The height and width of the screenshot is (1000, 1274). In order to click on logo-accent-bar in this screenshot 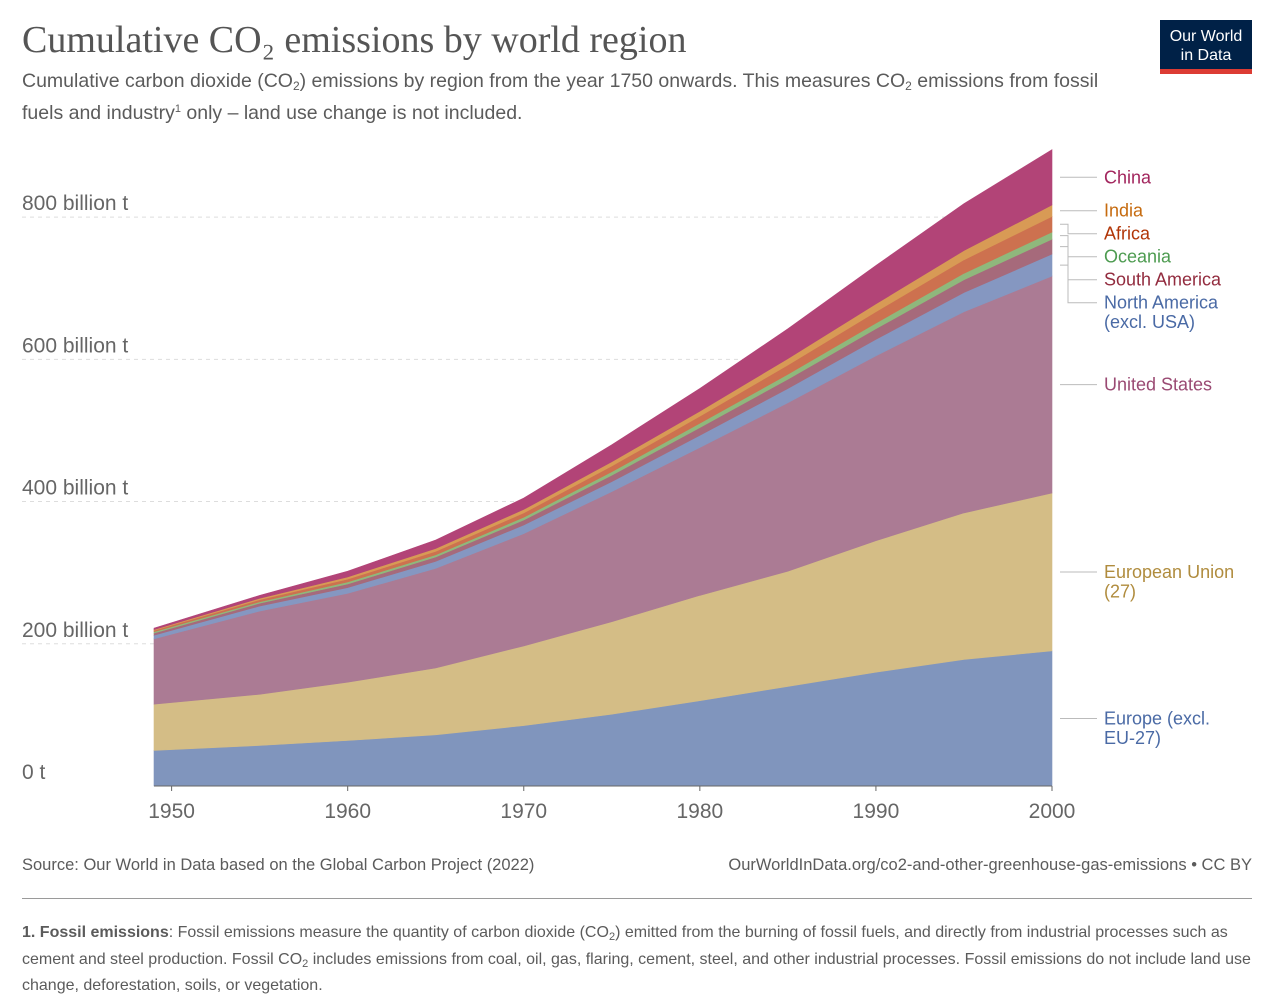, I will do `click(1206, 71)`.